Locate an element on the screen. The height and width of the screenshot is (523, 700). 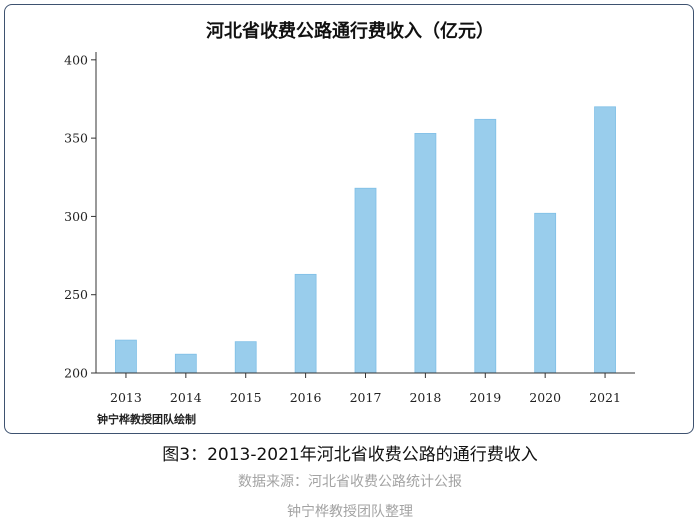
x-tick-label-2019: 2019 is located at coordinates (485, 397).